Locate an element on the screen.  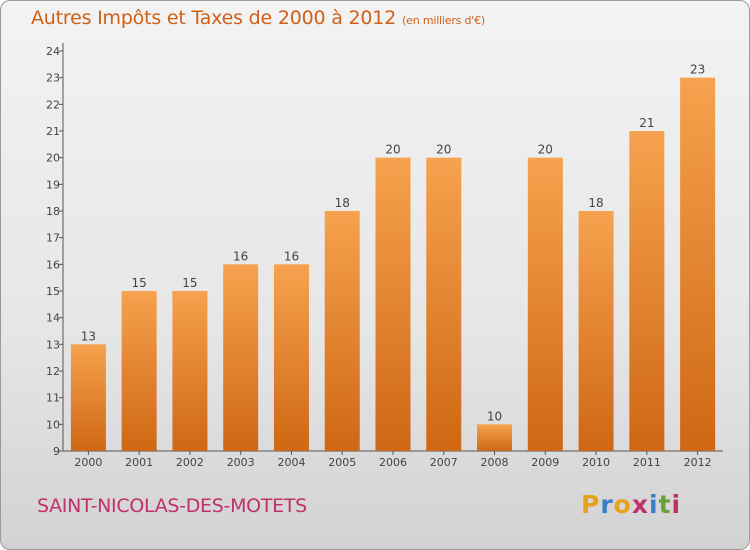
y-tick-label: 18 is located at coordinates (53, 211).